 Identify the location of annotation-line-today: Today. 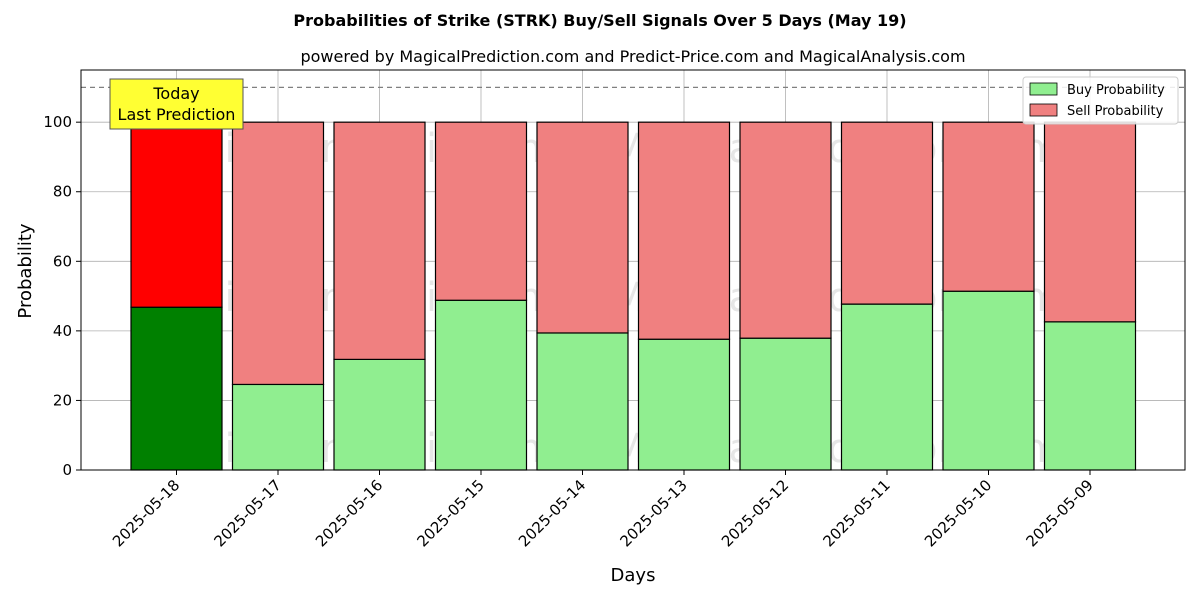
(175, 93).